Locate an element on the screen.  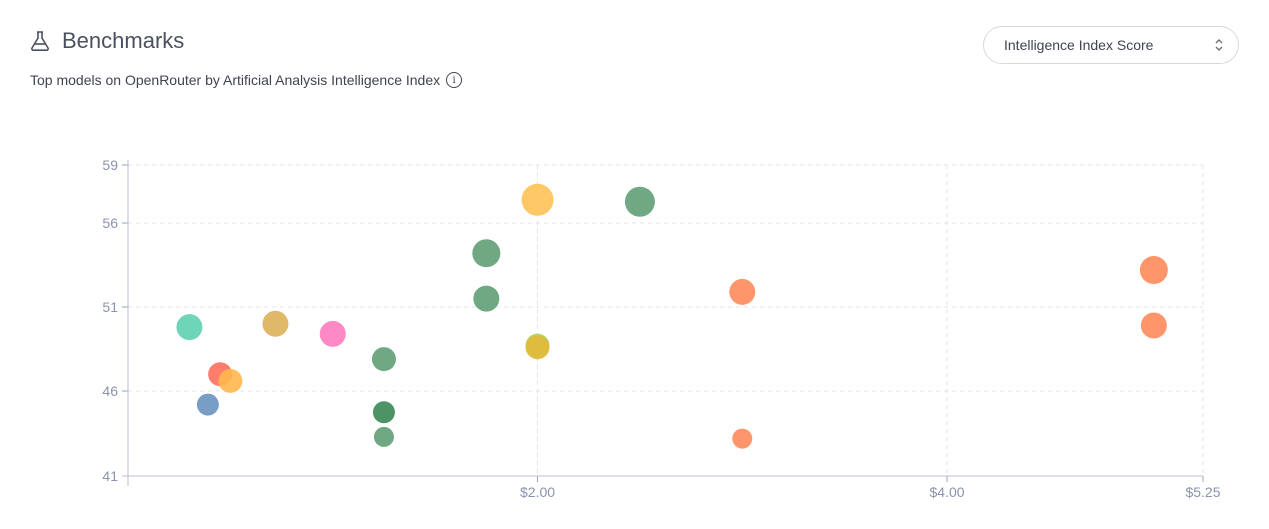
section-header: Benchmarks is located at coordinates (106, 41).